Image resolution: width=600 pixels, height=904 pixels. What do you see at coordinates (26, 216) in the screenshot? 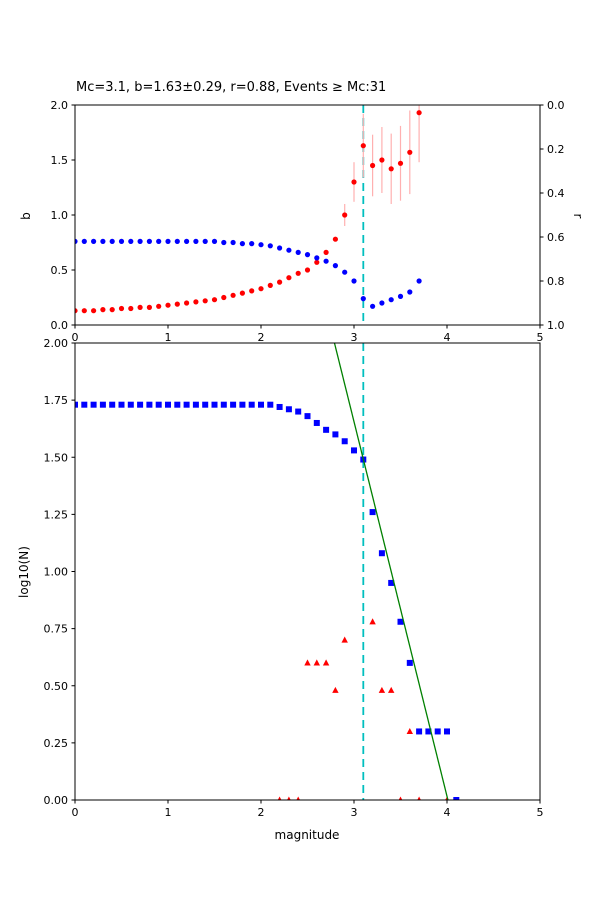
I see `y-axis-label-b: b` at bounding box center [26, 216].